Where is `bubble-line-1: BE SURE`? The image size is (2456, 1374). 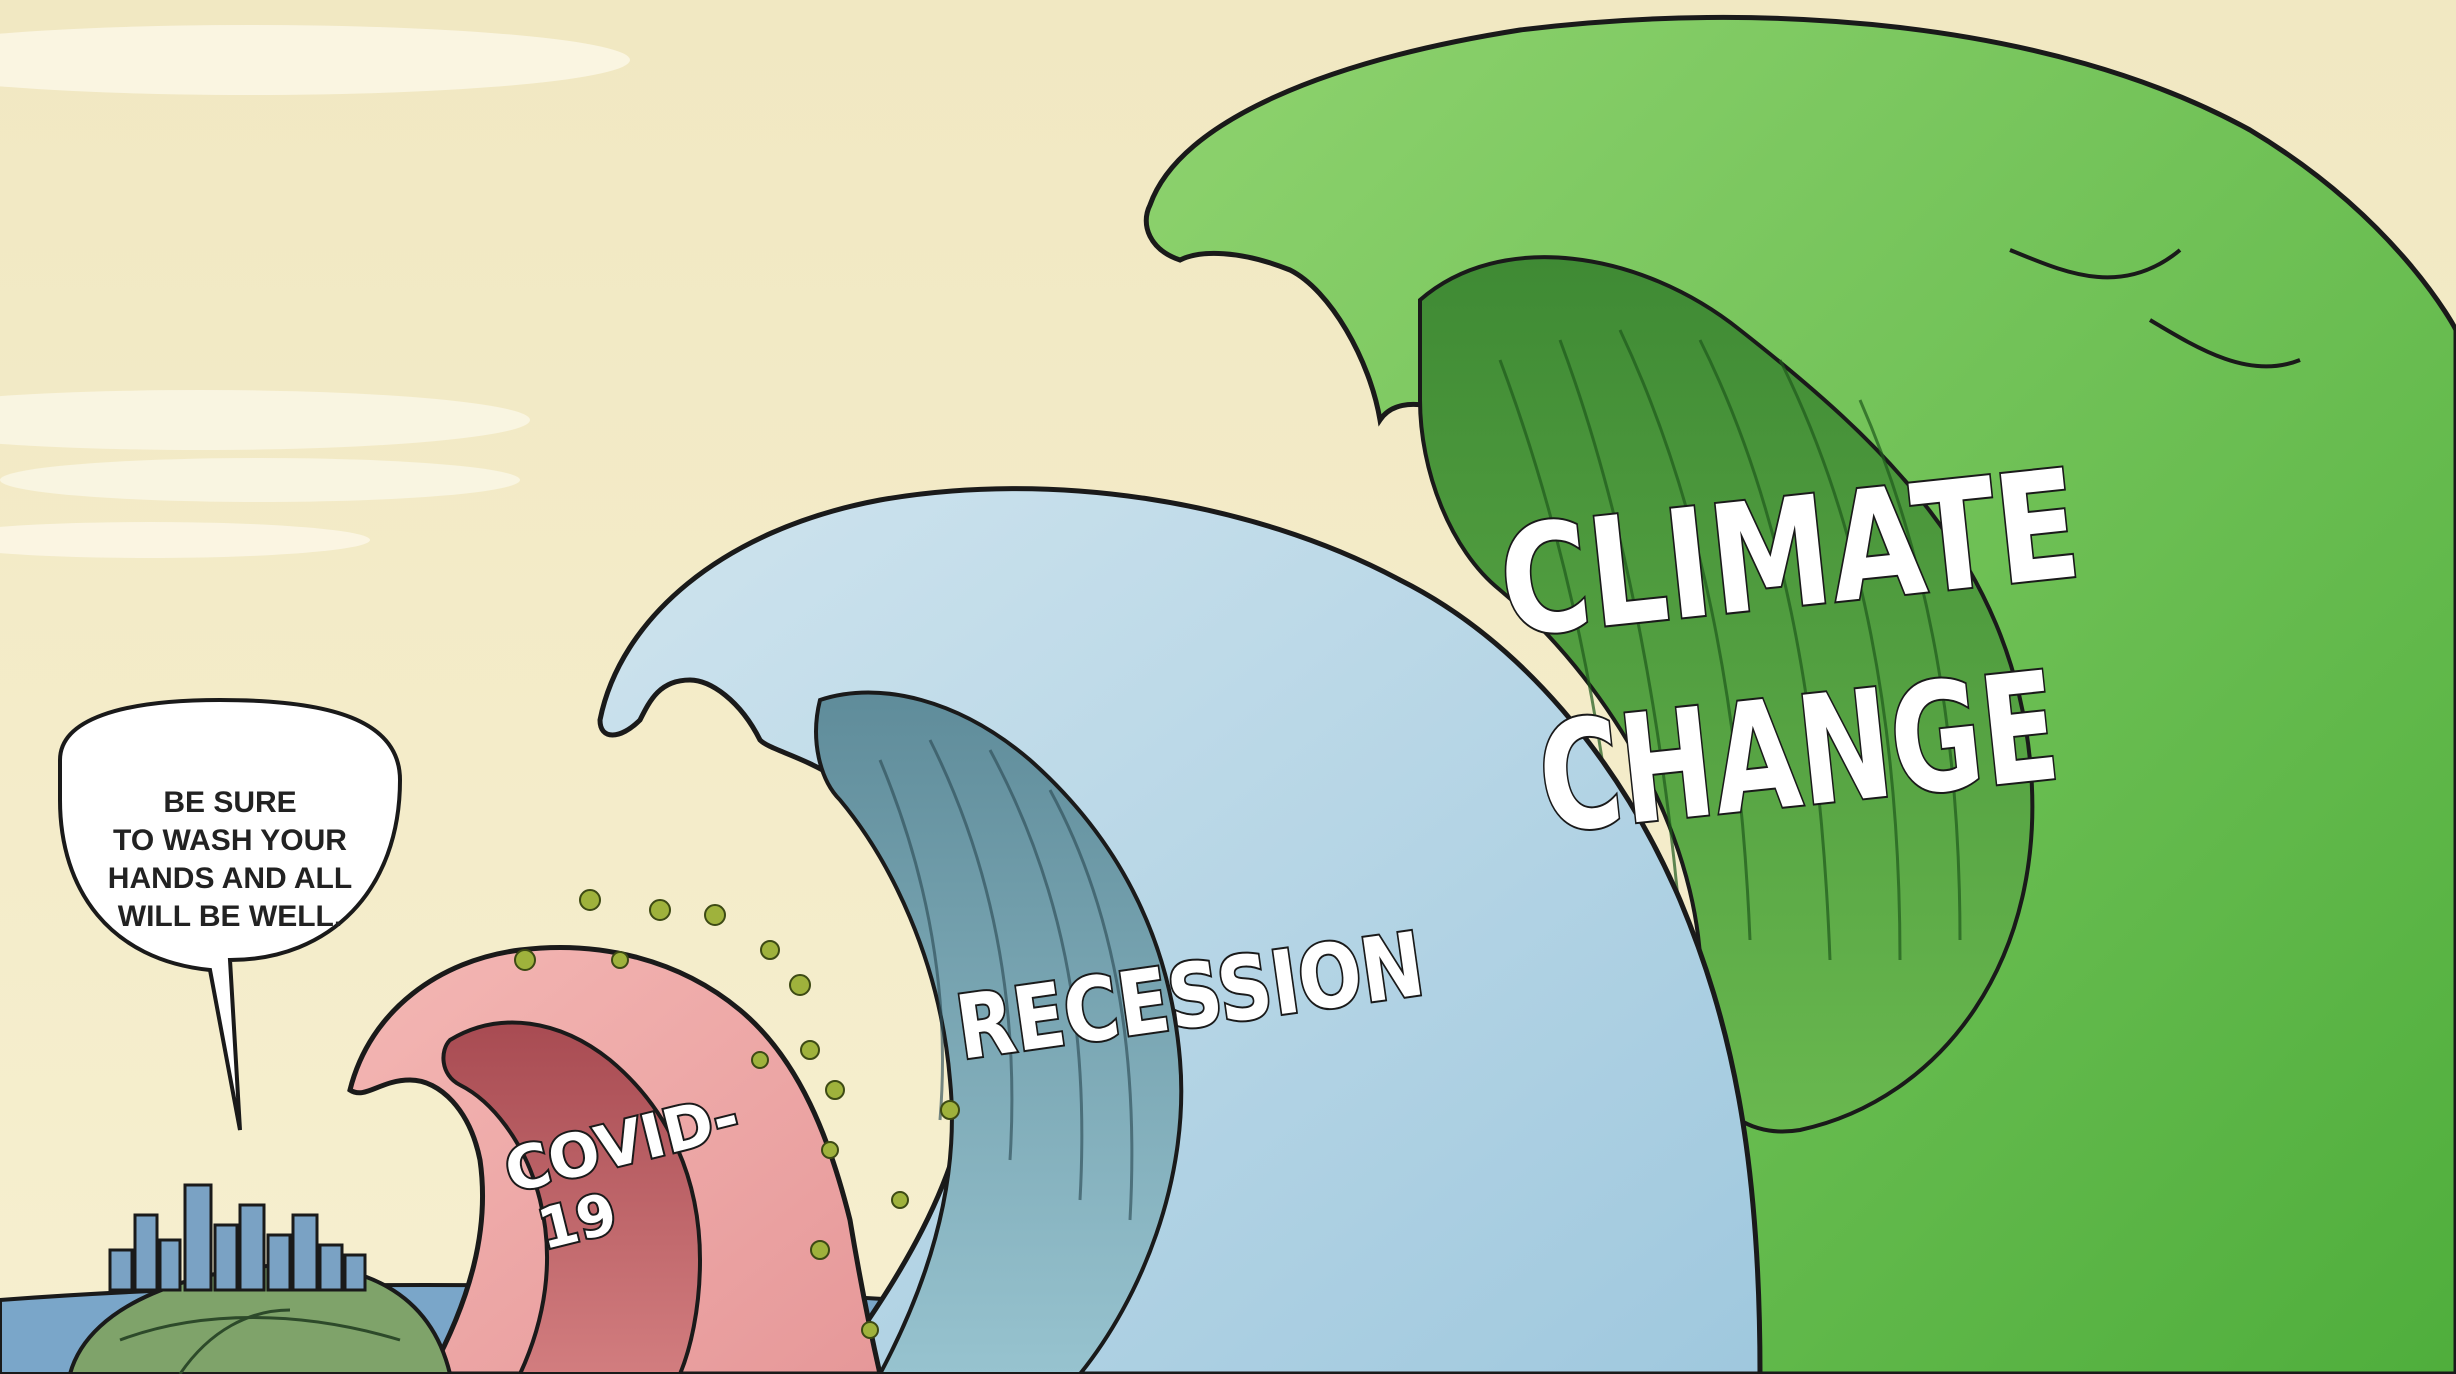 bubble-line-1: BE SURE is located at coordinates (229, 802).